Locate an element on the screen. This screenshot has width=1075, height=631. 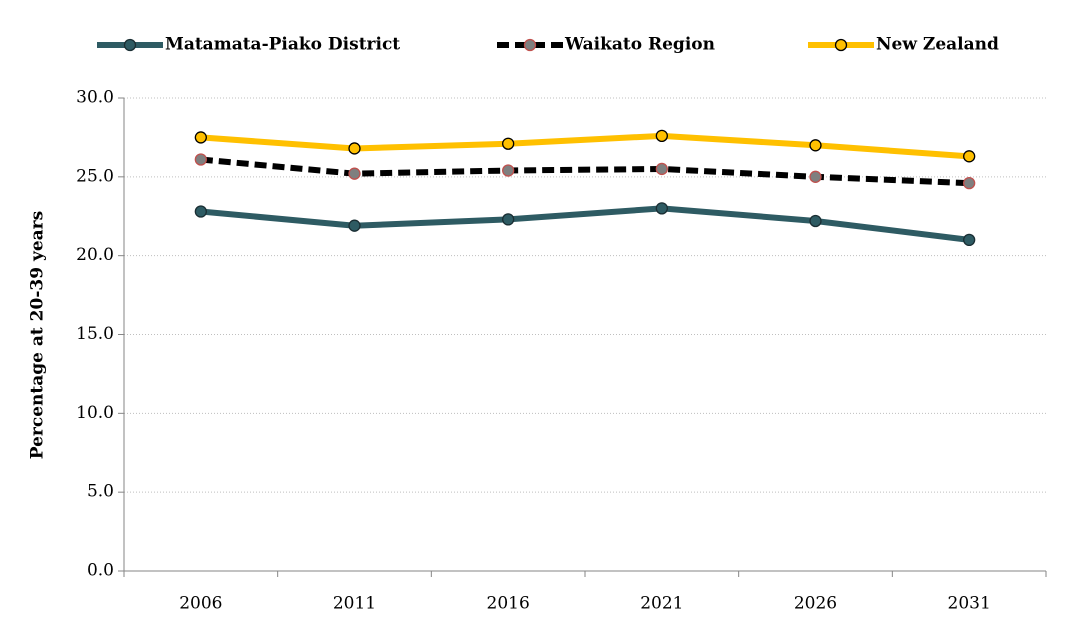
y-tick-label: 5.0 is located at coordinates (100, 492).